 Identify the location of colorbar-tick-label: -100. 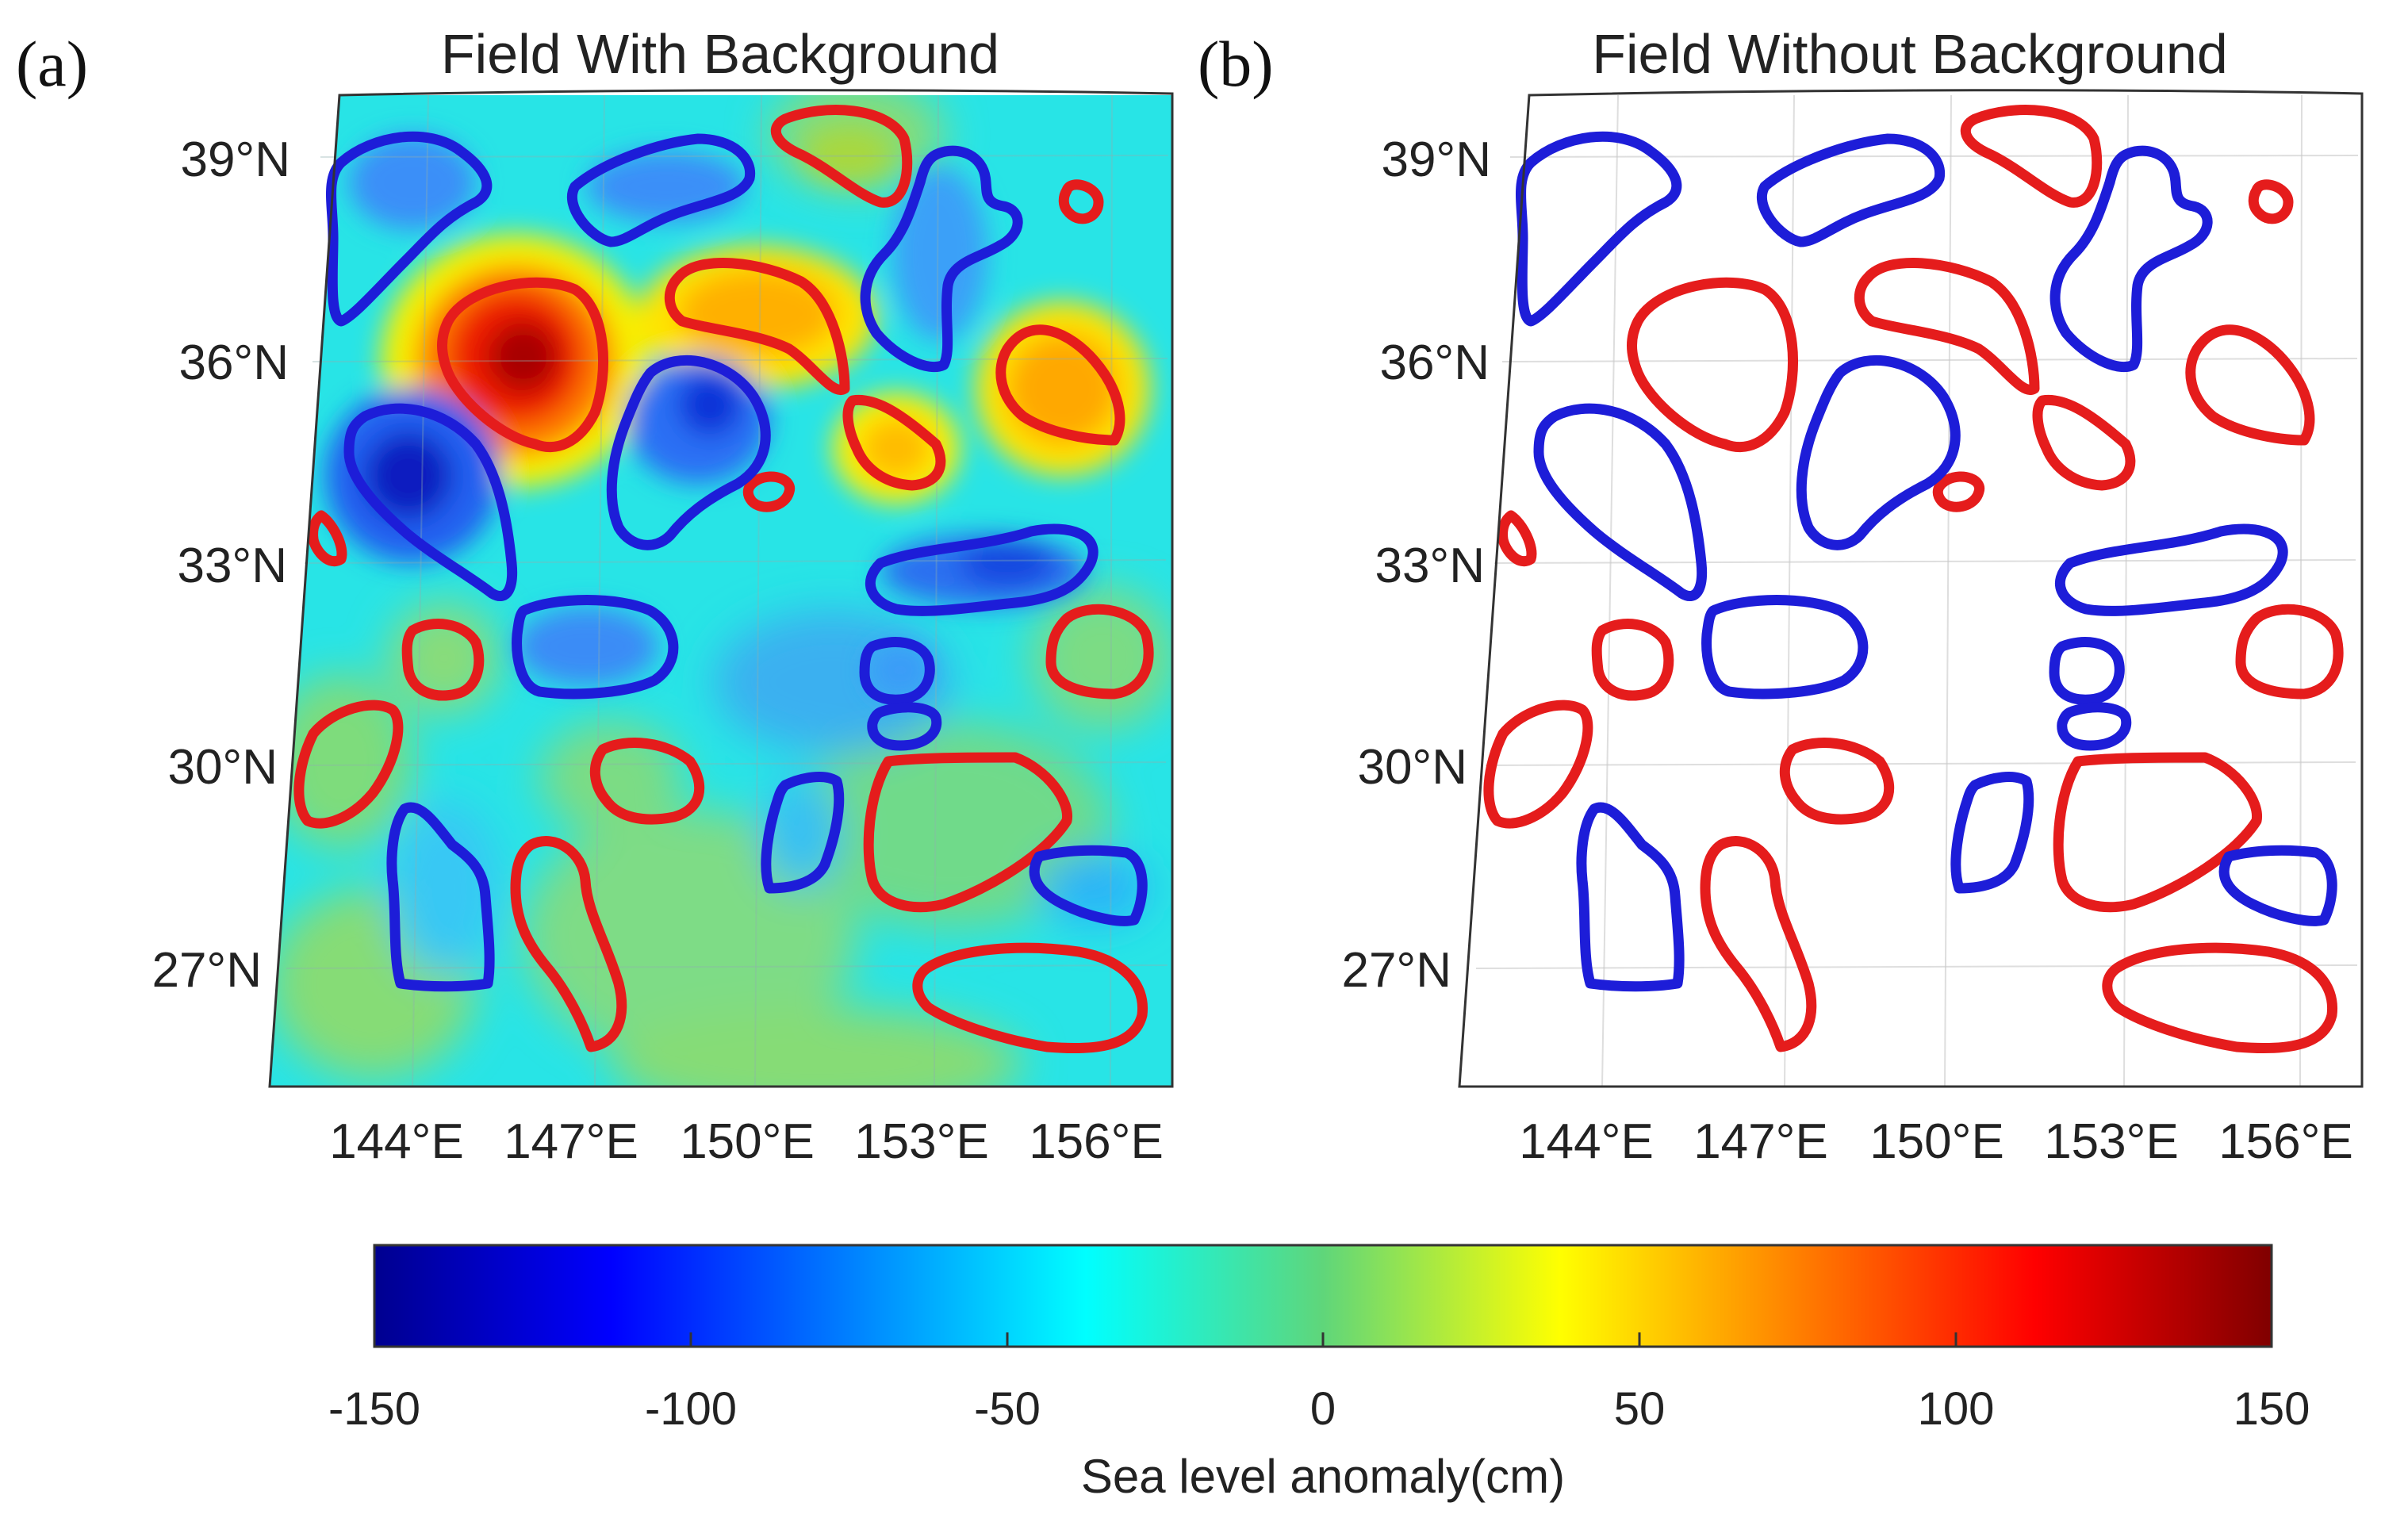
(691, 1409).